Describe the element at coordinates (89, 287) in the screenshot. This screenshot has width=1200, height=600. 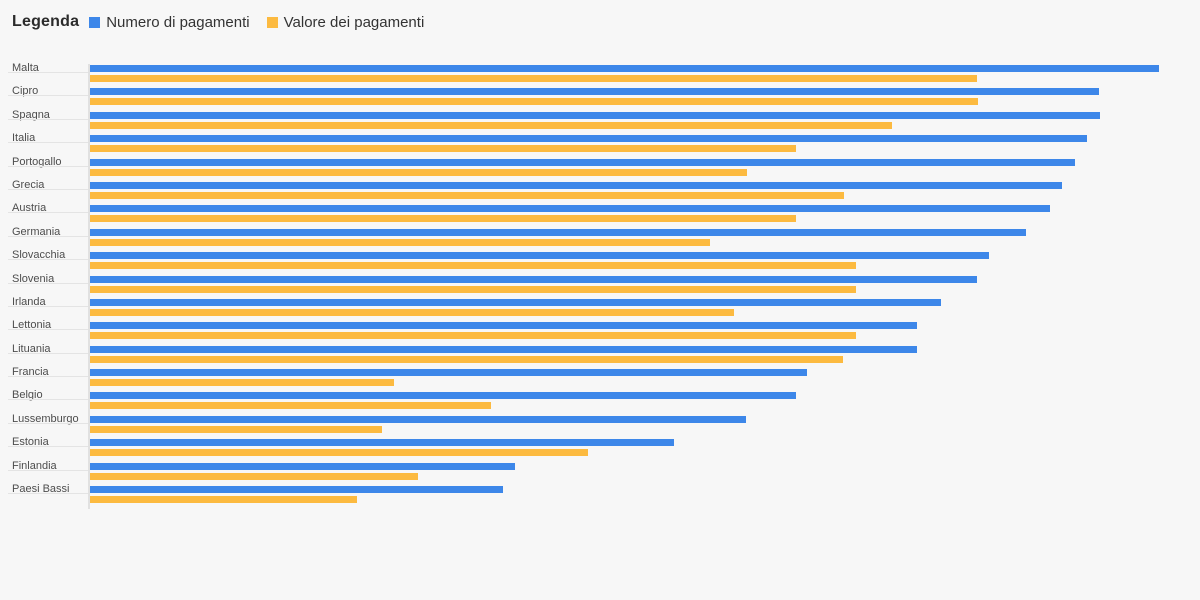
I see `y-axis-line` at that location.